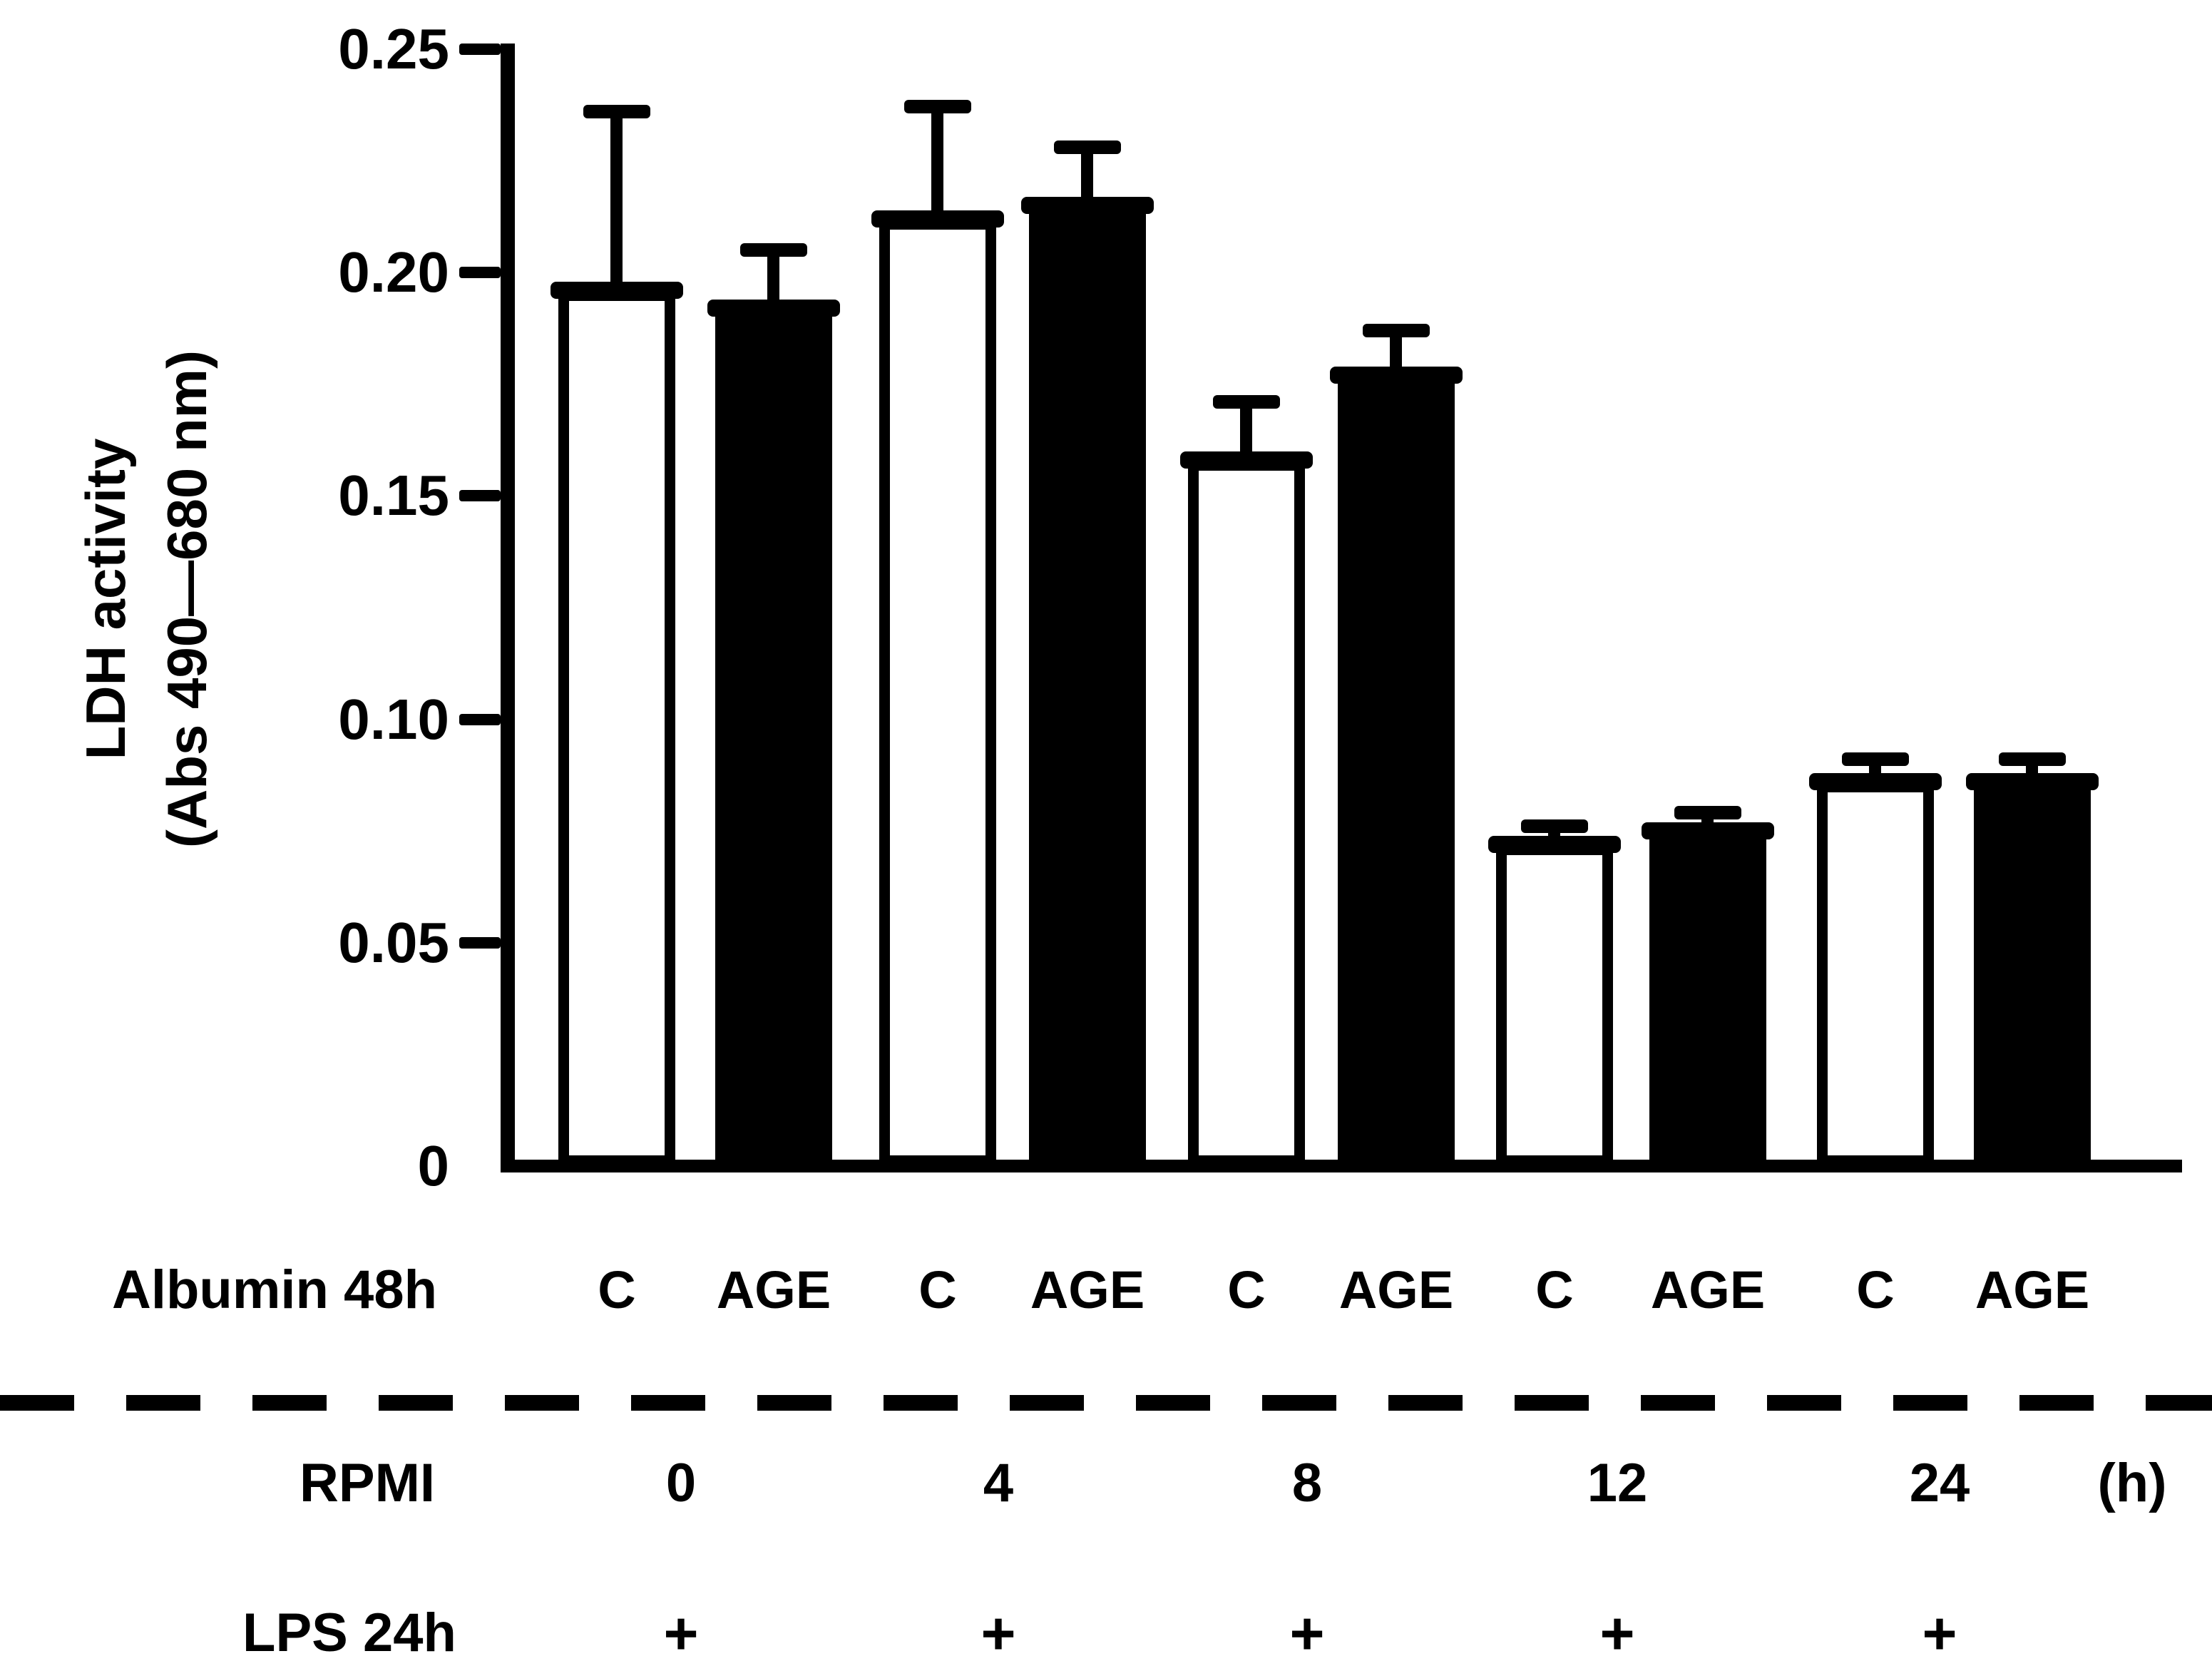 The image size is (2212, 1676). What do you see at coordinates (1106, 1403) in the screenshot?
I see `dashed-divider-line` at bounding box center [1106, 1403].